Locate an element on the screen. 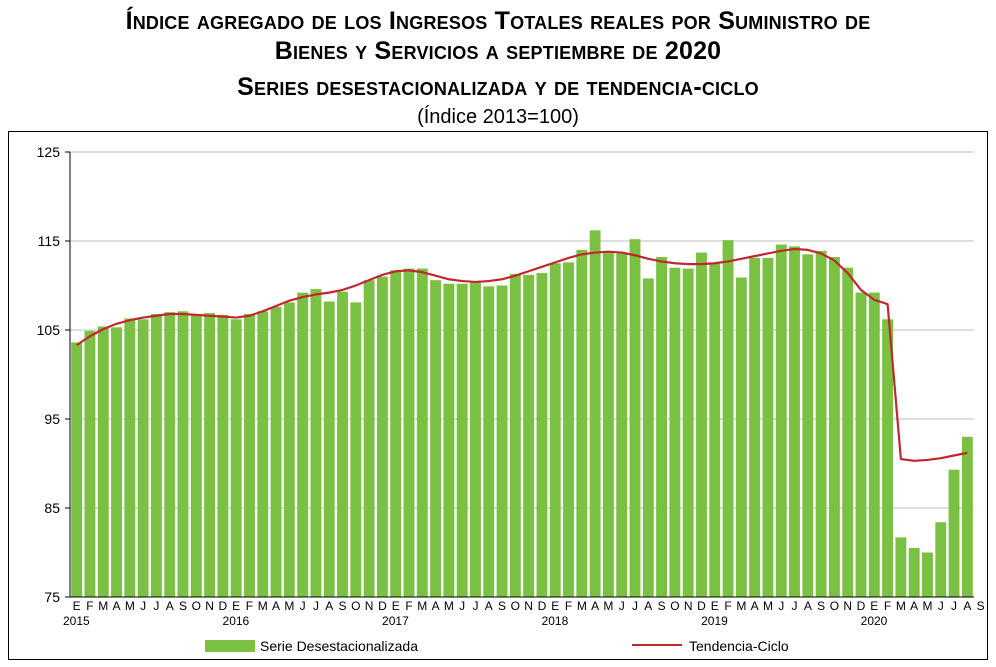 The image size is (996, 667). y-tick-label: 95 is located at coordinates (52, 419).